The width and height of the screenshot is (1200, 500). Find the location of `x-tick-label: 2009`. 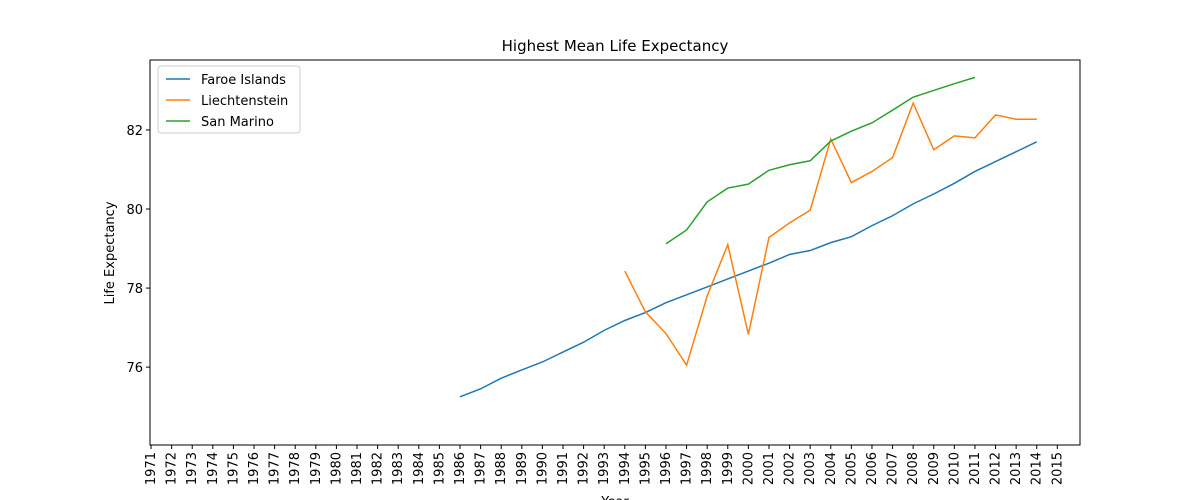

x-tick-label: 2009 is located at coordinates (934, 468).